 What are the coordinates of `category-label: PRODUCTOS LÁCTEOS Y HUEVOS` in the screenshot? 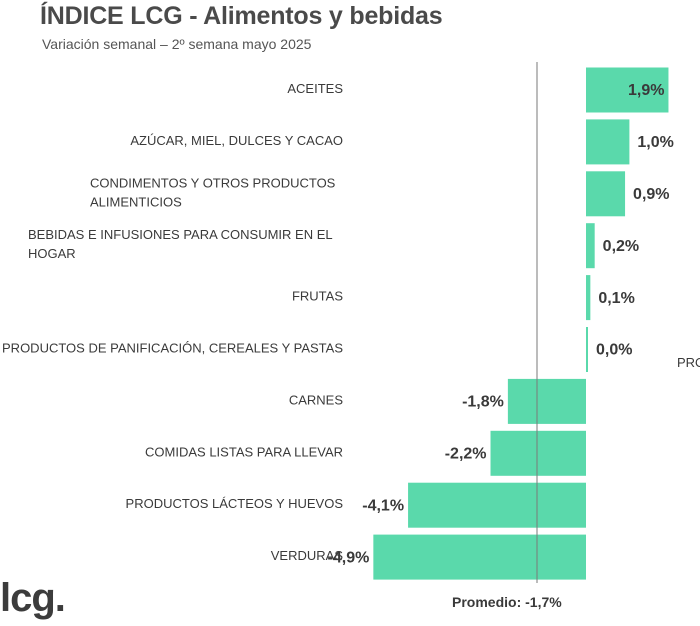 It's located at (235, 504).